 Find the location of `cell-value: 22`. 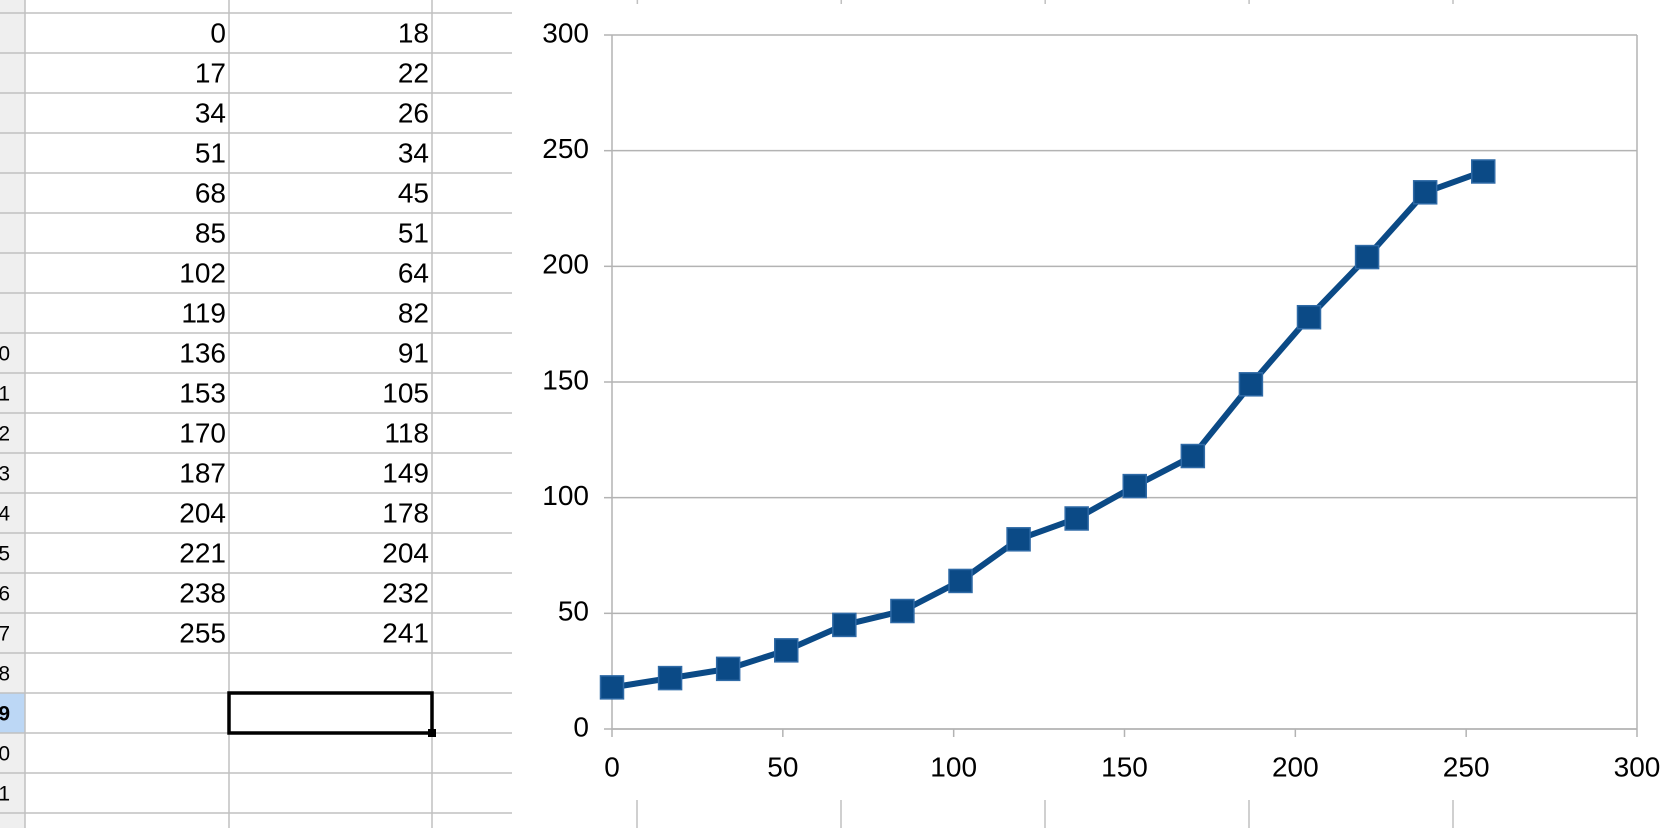

cell-value: 22 is located at coordinates (413, 72).